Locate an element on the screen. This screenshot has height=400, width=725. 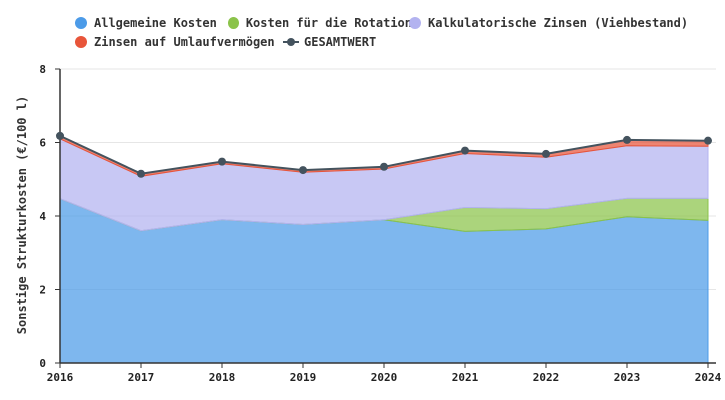
x-tick-label-2024: 2024 is located at coordinates (708, 377).